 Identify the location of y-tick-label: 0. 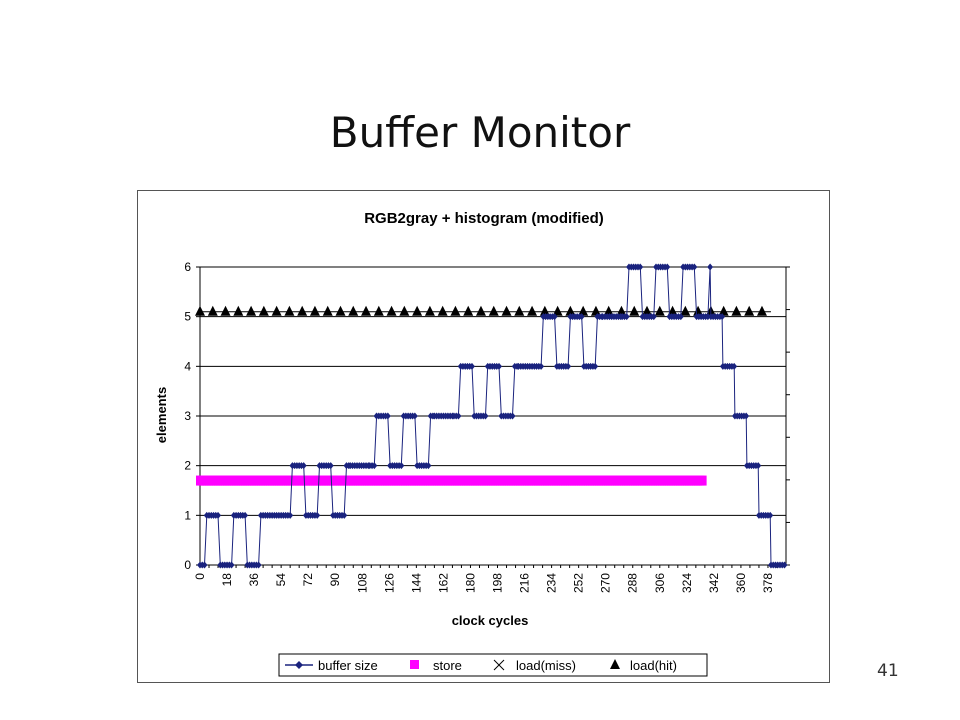
(187, 565).